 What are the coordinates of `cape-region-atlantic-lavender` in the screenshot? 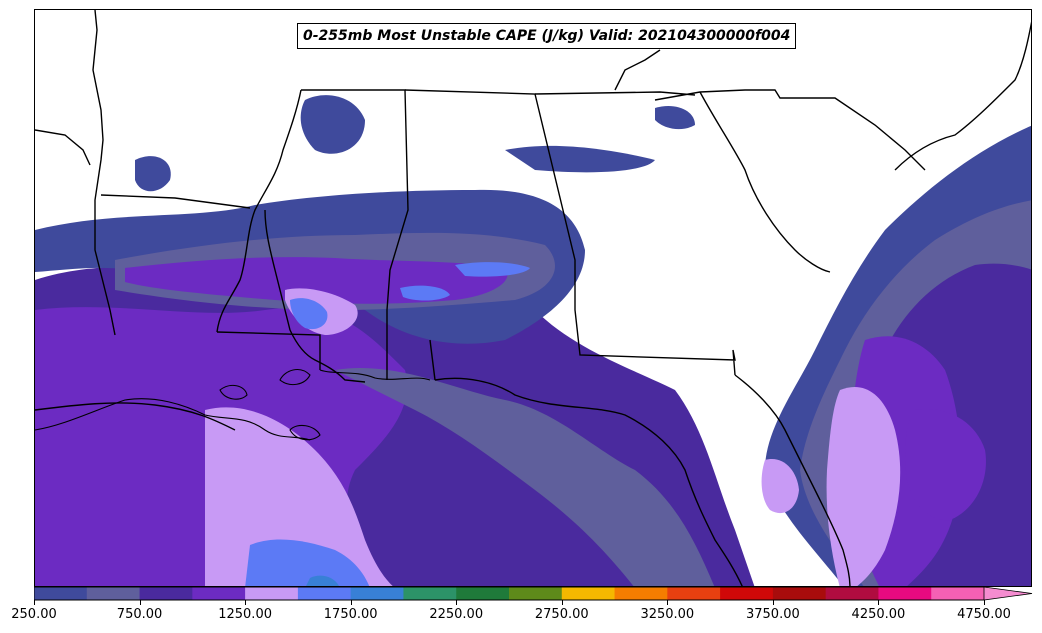 It's located at (863, 486).